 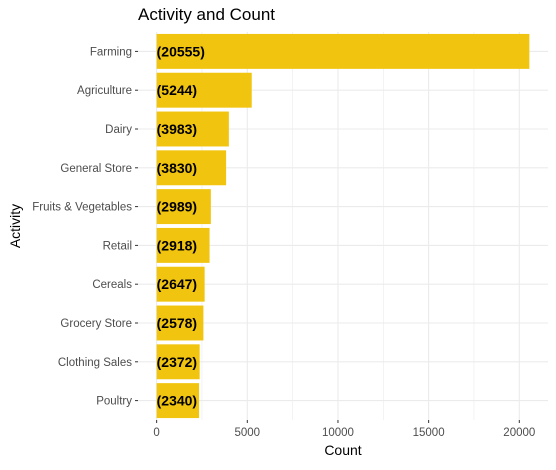 What do you see at coordinates (181, 51) in the screenshot?
I see `data-label: (20555)` at bounding box center [181, 51].